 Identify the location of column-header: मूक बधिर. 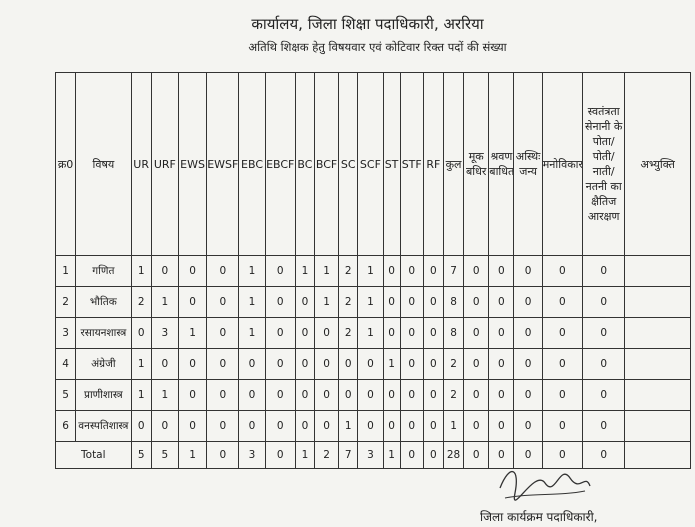
(476, 164).